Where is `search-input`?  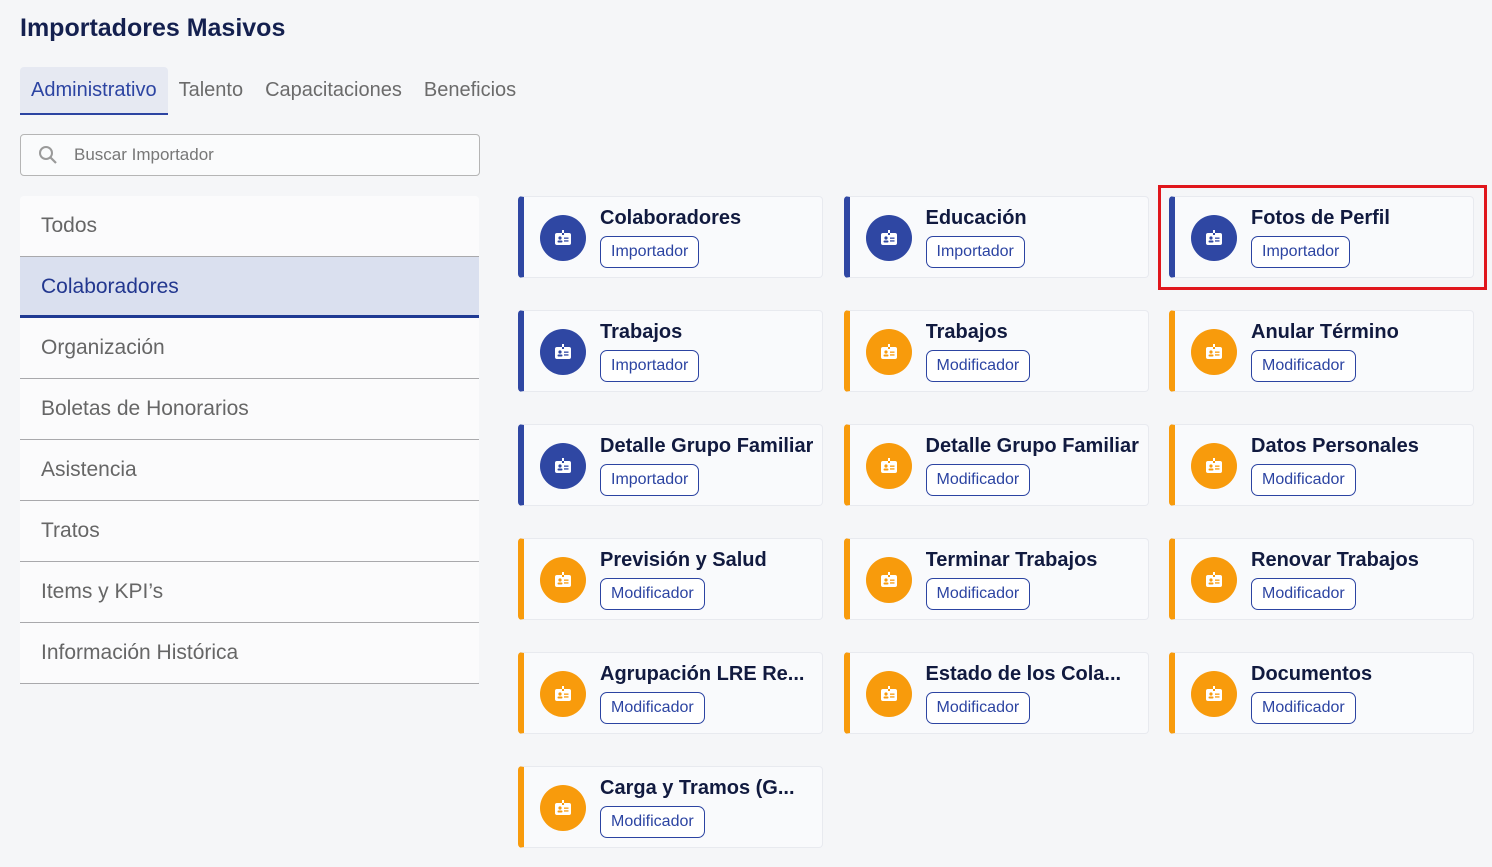
search-input is located at coordinates (254, 155).